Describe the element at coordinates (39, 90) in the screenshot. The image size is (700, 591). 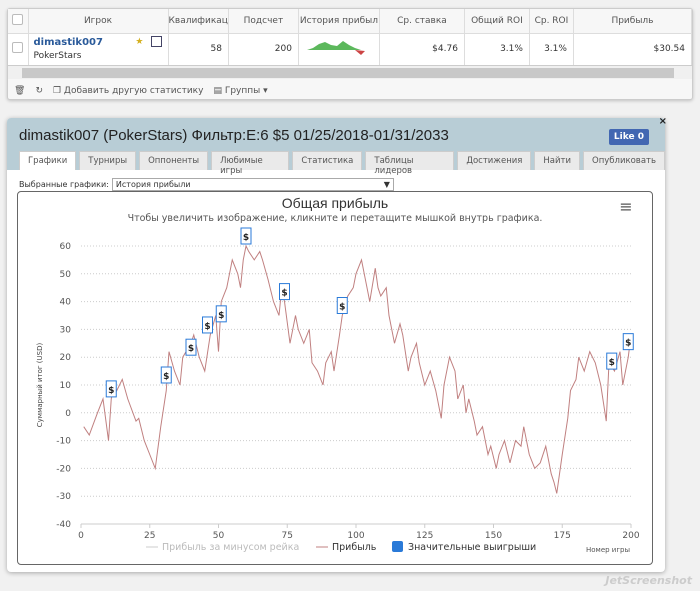
I see `refresh-icon: ↻` at that location.